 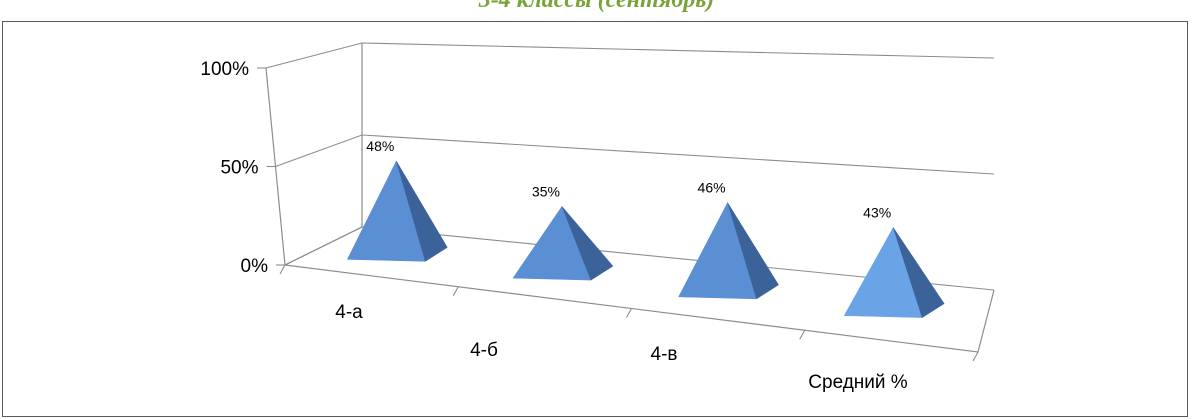 What do you see at coordinates (664, 354) in the screenshot?
I see `x-category-label: 4-в` at bounding box center [664, 354].